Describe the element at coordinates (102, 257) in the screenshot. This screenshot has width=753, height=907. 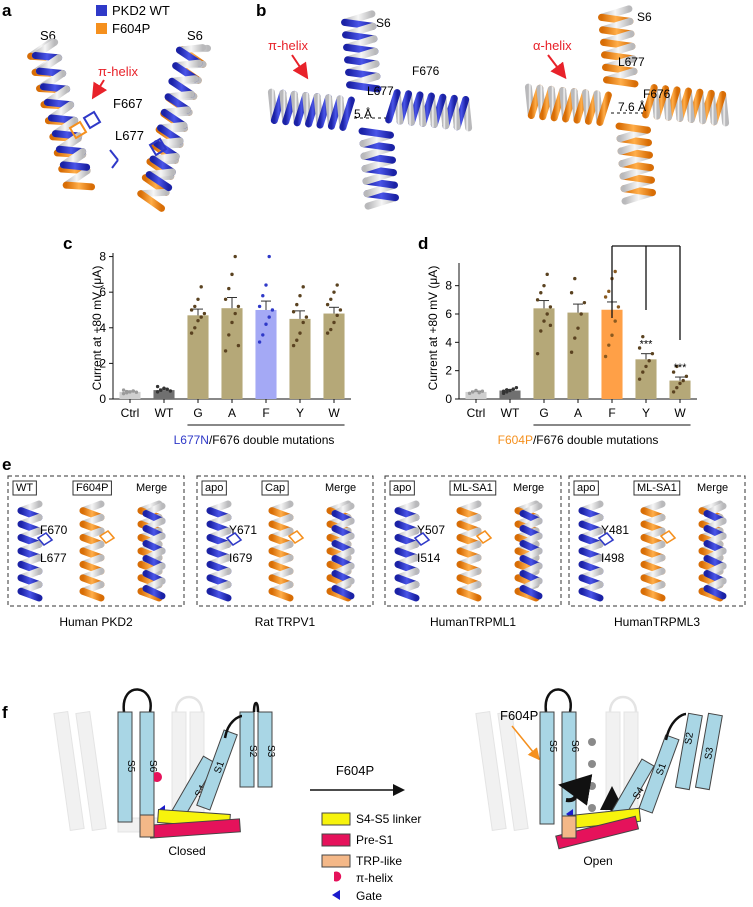
I see `chart-c-y-tick-label: 8` at that location.